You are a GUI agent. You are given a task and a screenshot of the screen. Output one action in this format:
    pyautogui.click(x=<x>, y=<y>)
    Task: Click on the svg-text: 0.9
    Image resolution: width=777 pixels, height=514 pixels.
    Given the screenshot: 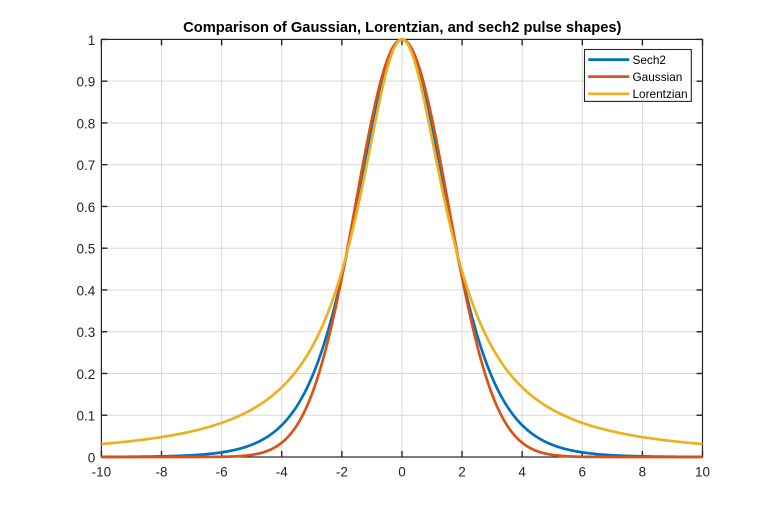 What is the action you would take?
    pyautogui.click(x=86, y=82)
    